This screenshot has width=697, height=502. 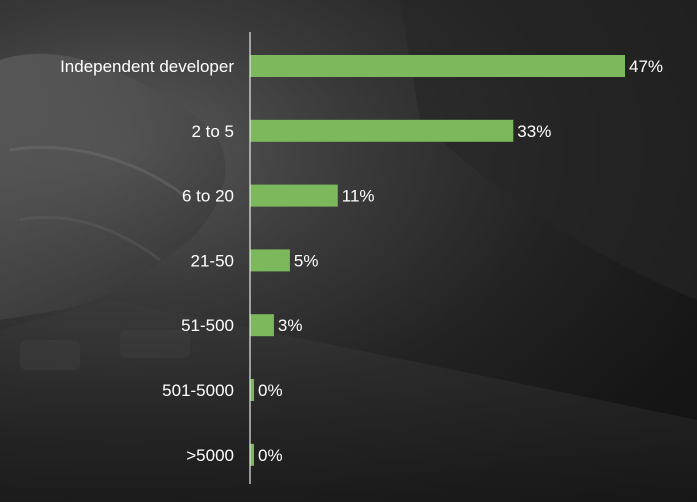 What do you see at coordinates (212, 131) in the screenshot?
I see `category-label: 2 to 5` at bounding box center [212, 131].